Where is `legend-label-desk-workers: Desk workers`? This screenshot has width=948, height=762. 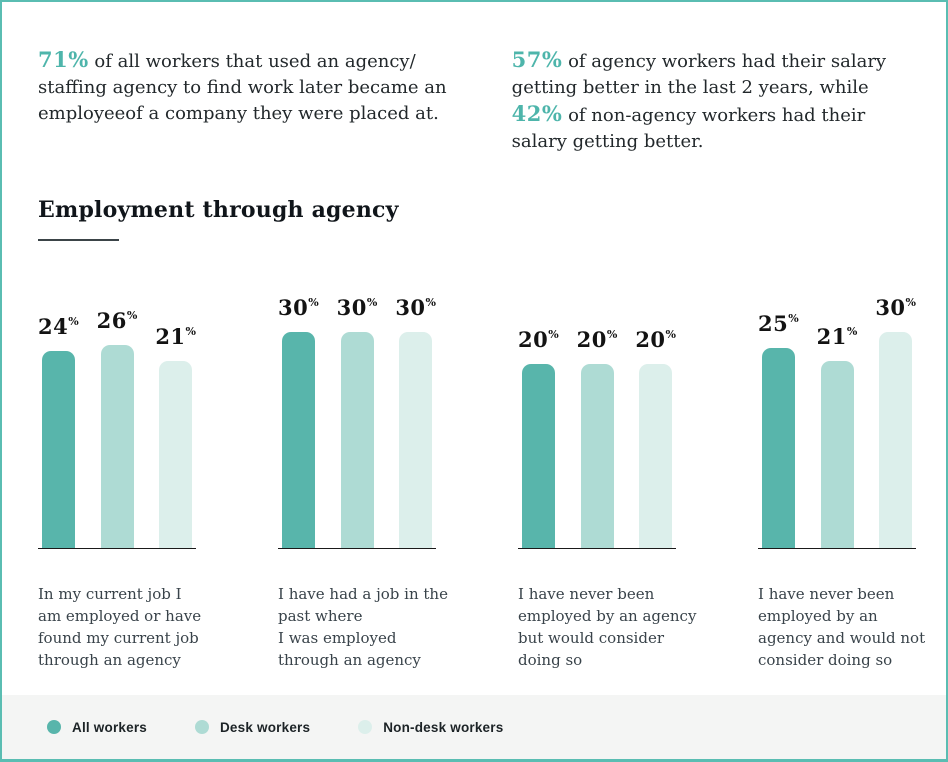 legend-label-desk-workers: Desk workers is located at coordinates (265, 727).